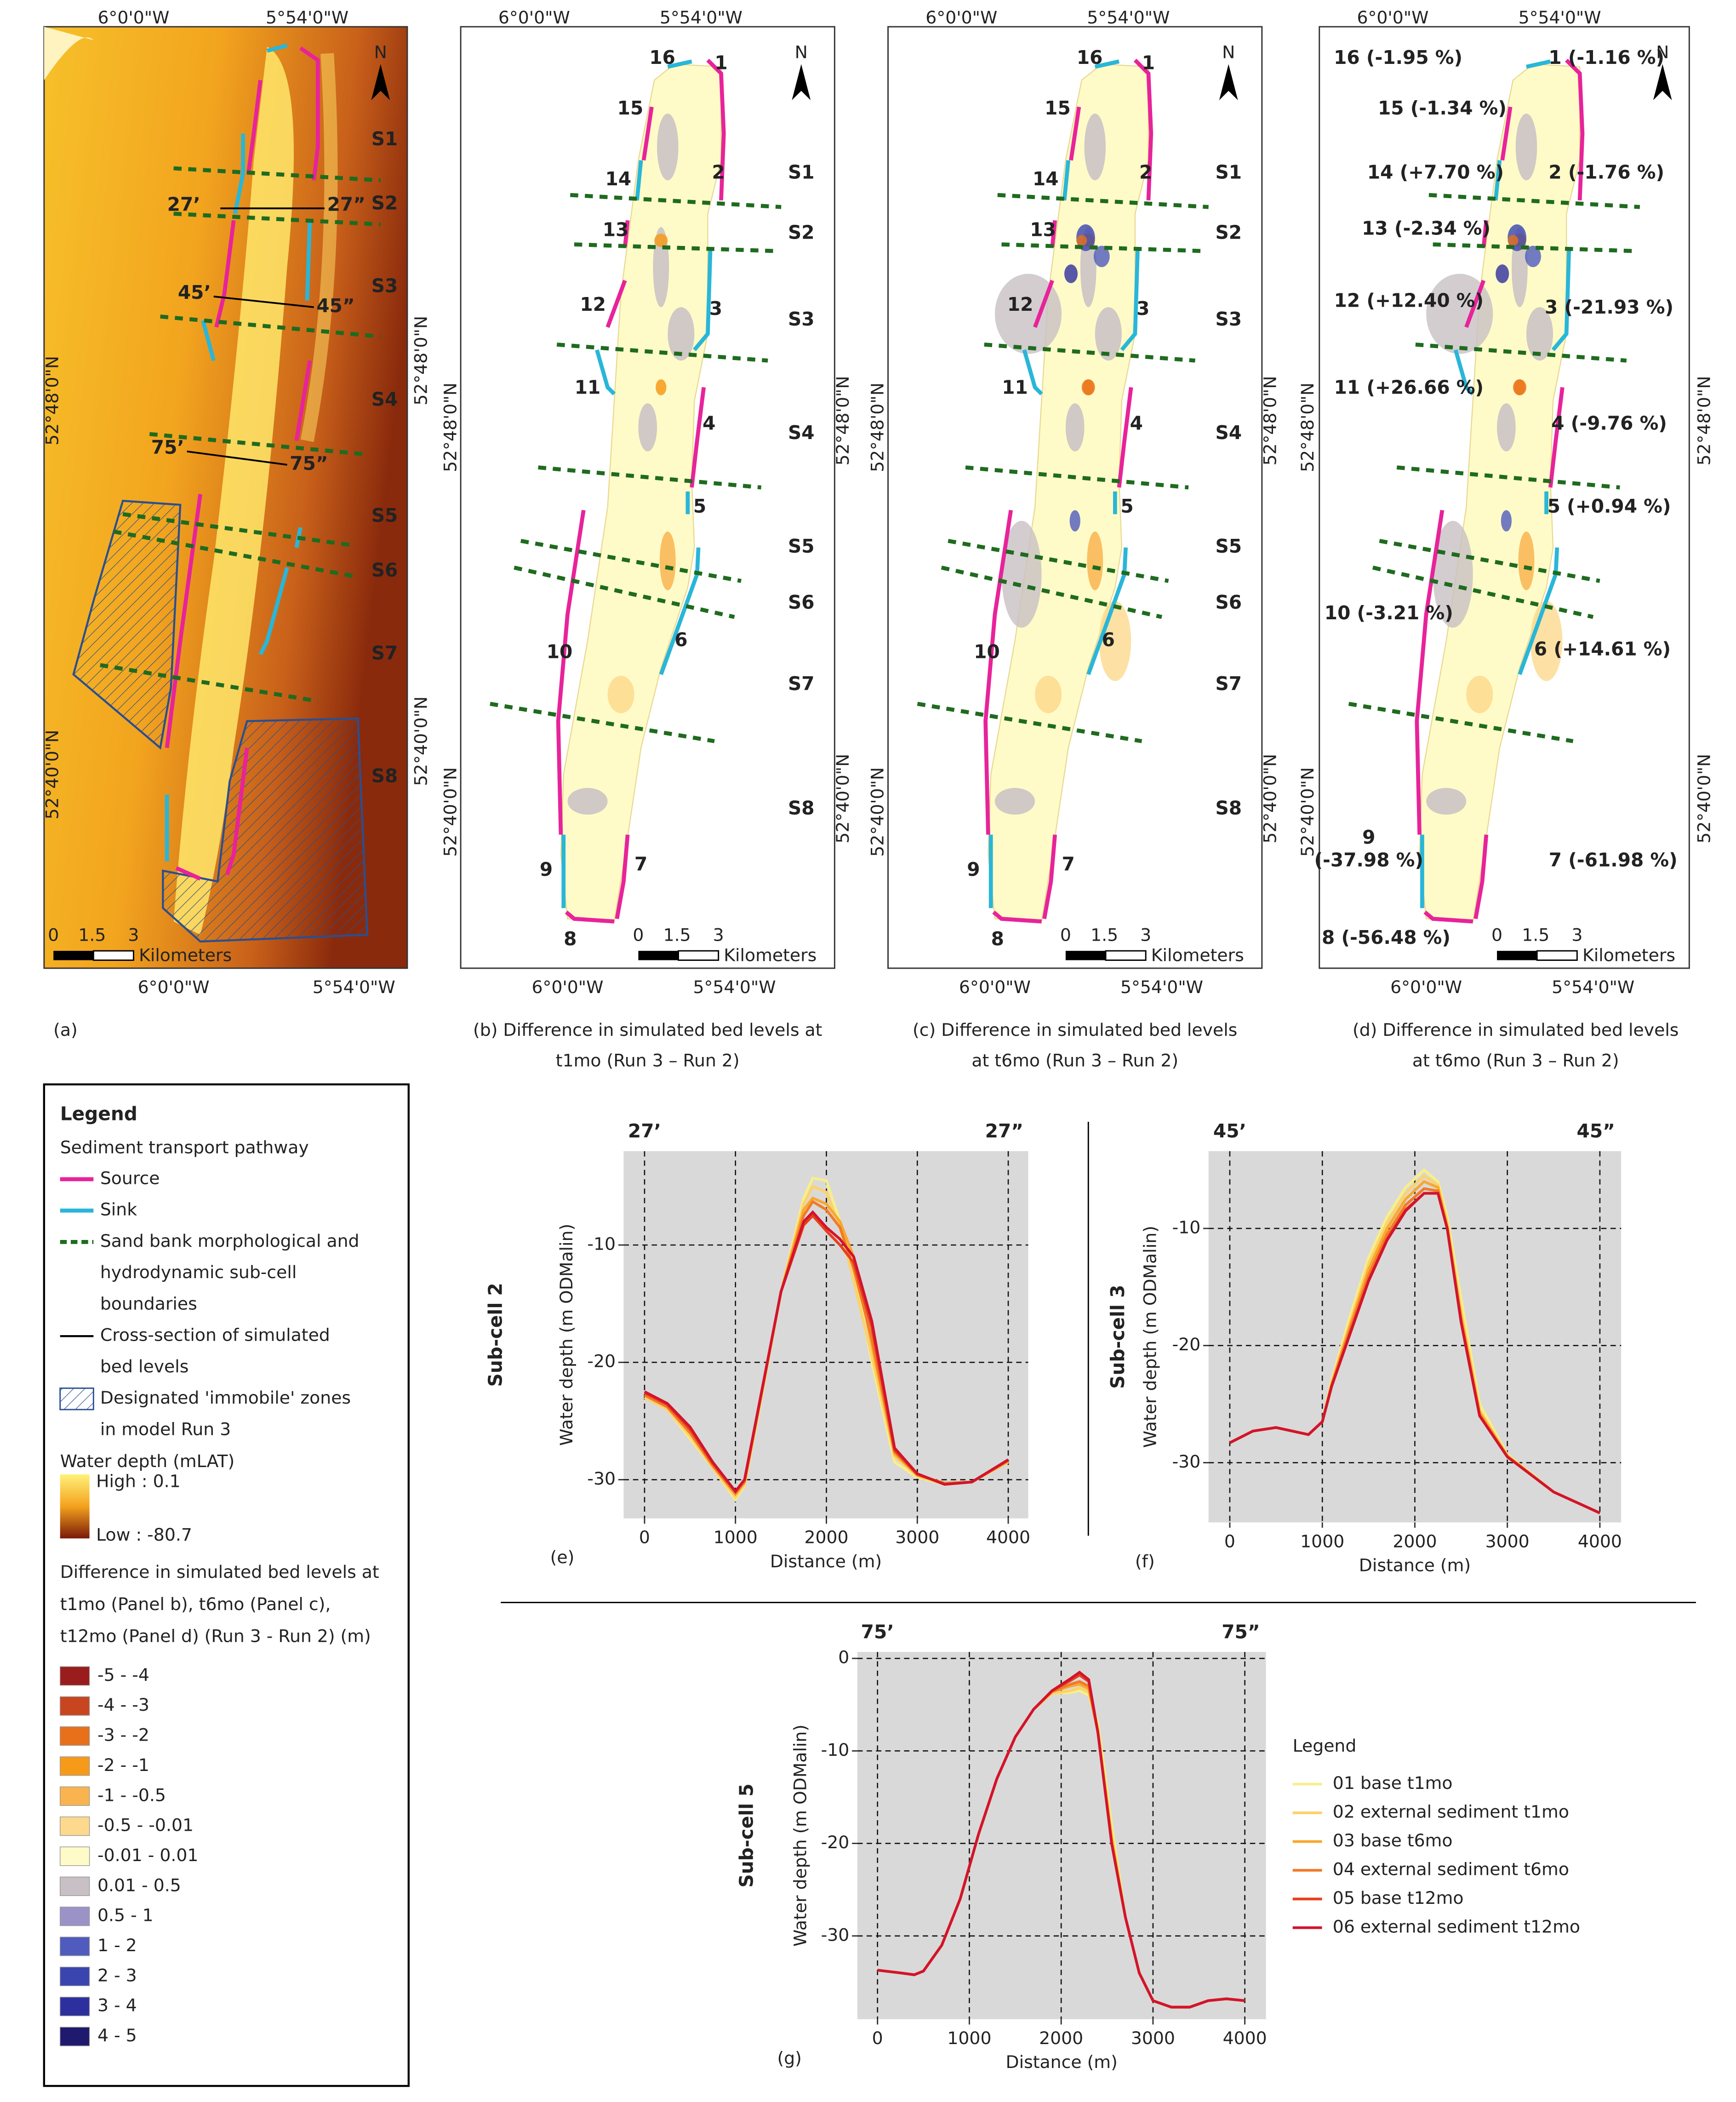 Image resolution: width=1736 pixels, height=2102 pixels. Describe the element at coordinates (1229, 1541) in the screenshot. I see `x-tick-label: 0` at that location.